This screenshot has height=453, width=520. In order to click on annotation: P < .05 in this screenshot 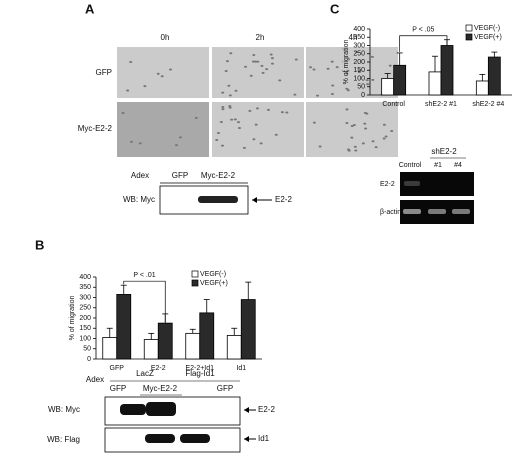, I will do `click(423, 30)`.